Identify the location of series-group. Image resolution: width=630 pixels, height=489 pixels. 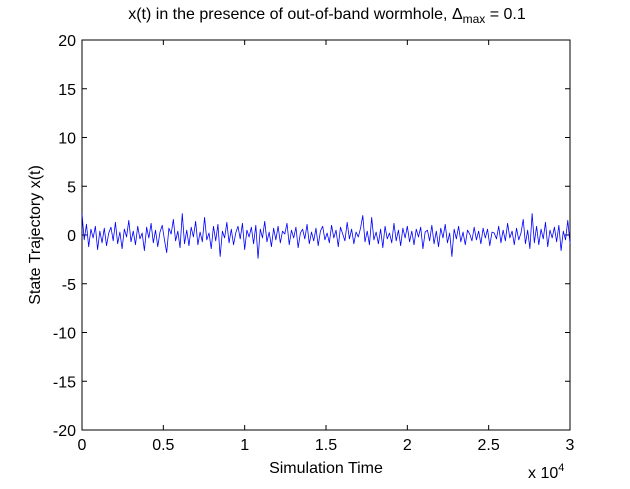
(326, 236).